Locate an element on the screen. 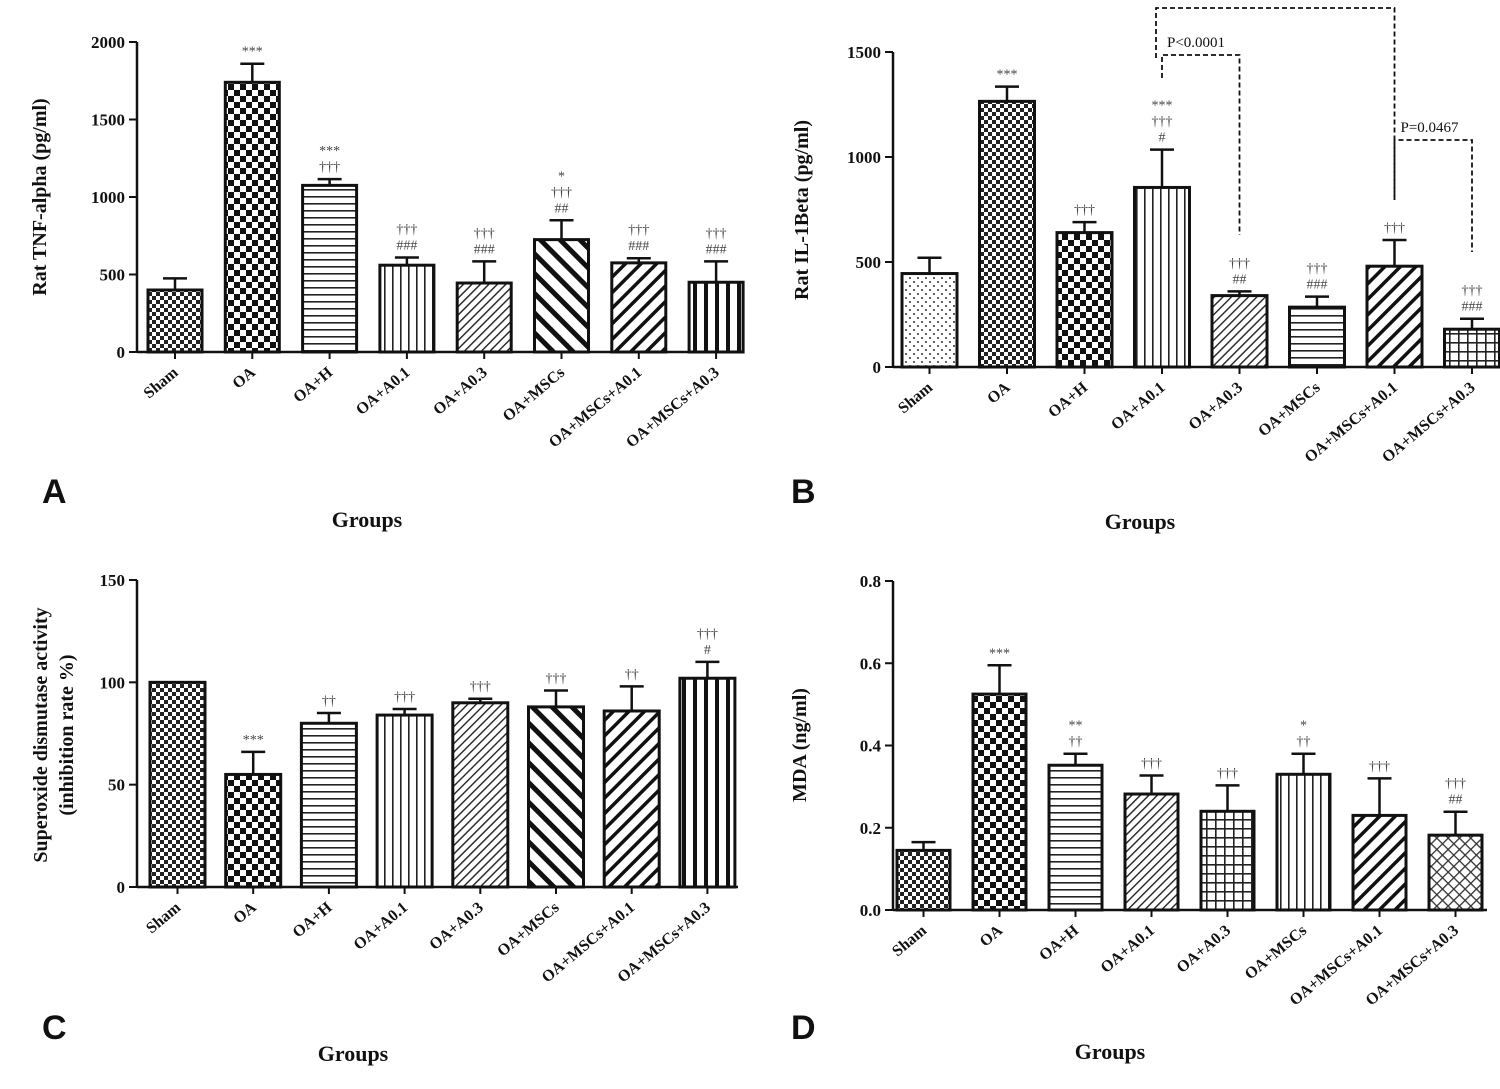 This screenshot has height=1089, width=1500. y-tick-label: 100 is located at coordinates (113, 682).